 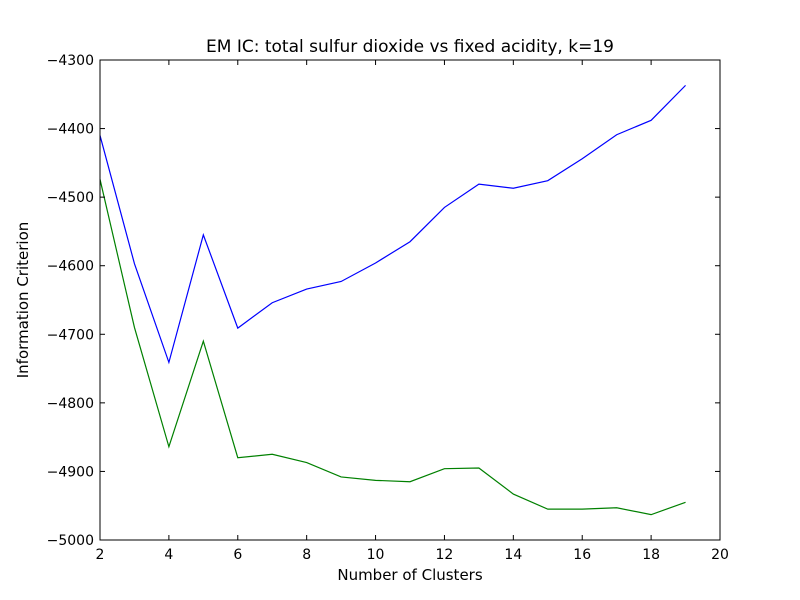 What do you see at coordinates (720, 555) in the screenshot?
I see `x-tick-label: 20` at bounding box center [720, 555].